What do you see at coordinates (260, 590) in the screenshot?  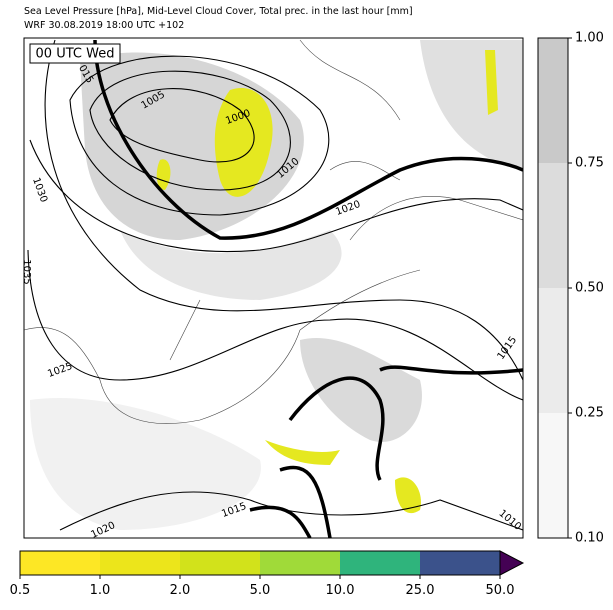 I see `colorbar-tick-label: 5.0` at bounding box center [260, 590].